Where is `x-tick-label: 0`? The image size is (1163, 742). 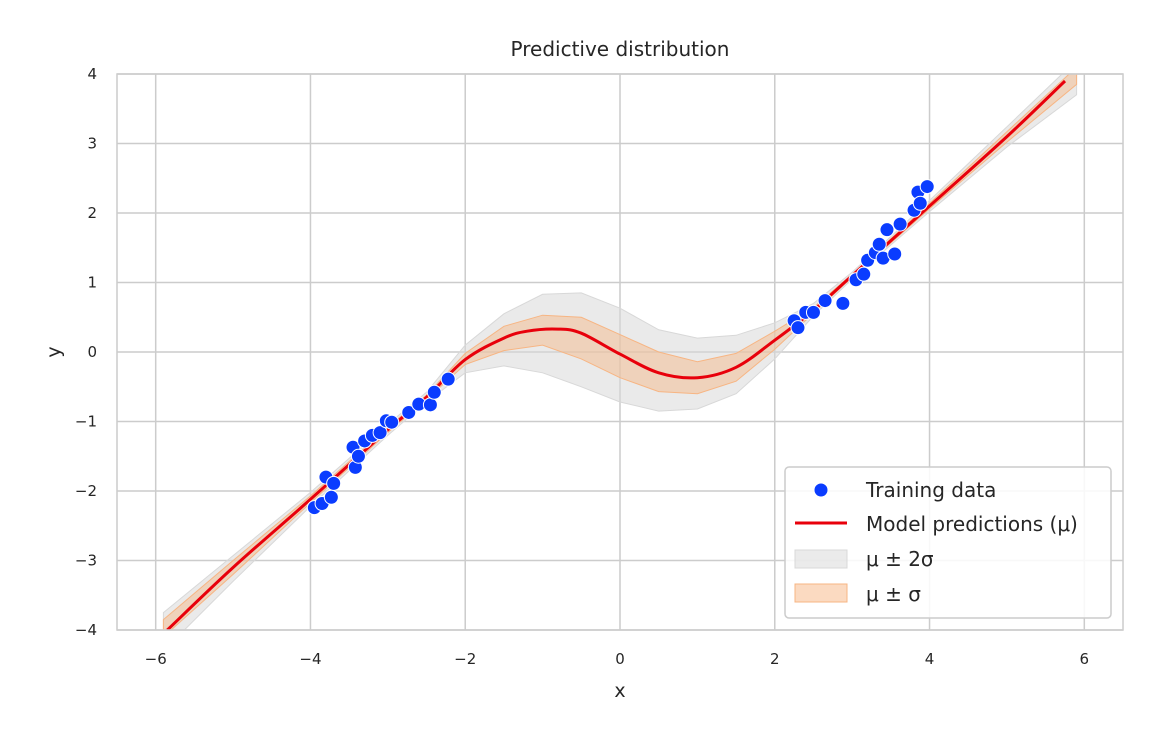 x-tick-label: 0 is located at coordinates (620, 659).